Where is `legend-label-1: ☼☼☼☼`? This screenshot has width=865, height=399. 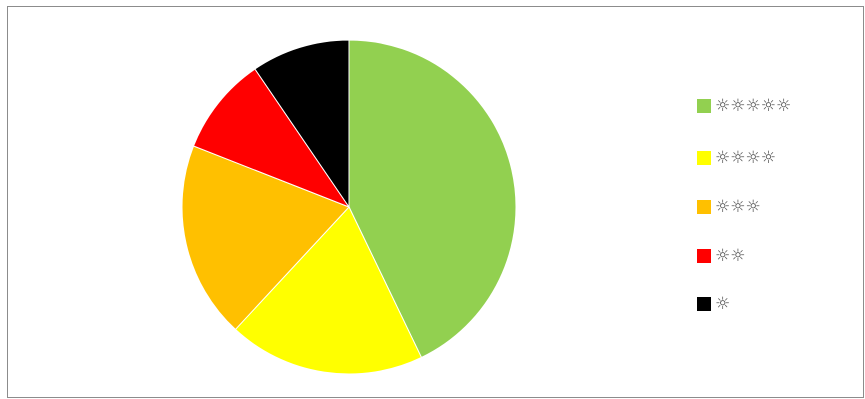 legend-label-1: ☼☼☼☼ is located at coordinates (745, 158).